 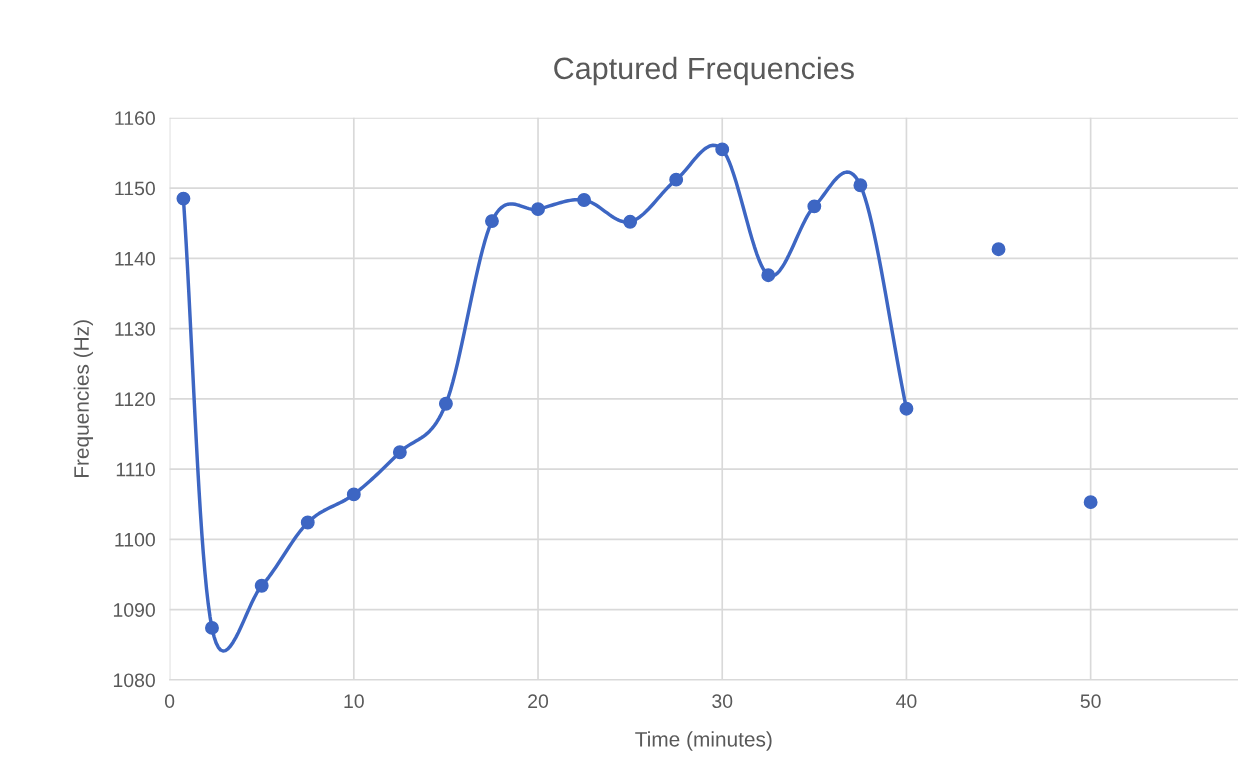 What do you see at coordinates (704, 71) in the screenshot?
I see `chart-title: Captured Frequencies` at bounding box center [704, 71].